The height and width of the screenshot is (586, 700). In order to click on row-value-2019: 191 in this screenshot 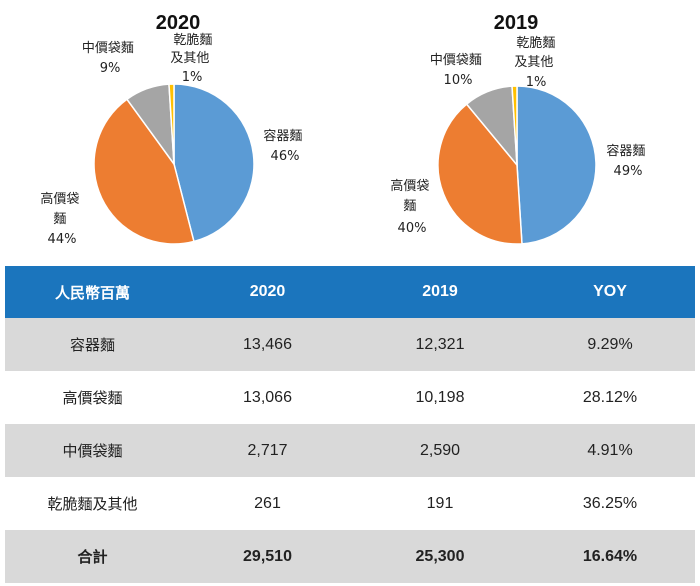, I will do `click(440, 503)`.